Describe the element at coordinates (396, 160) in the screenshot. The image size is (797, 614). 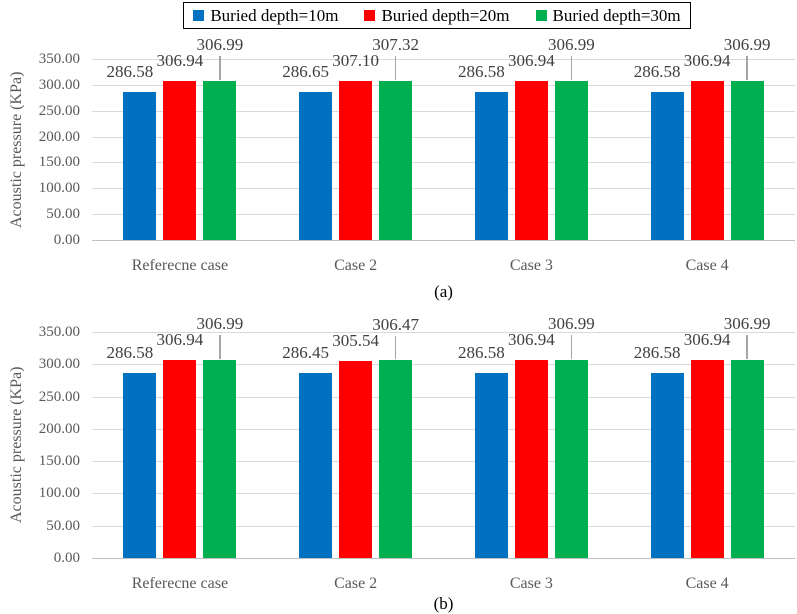
I see `bar-buried-depth-30m-c2` at that location.